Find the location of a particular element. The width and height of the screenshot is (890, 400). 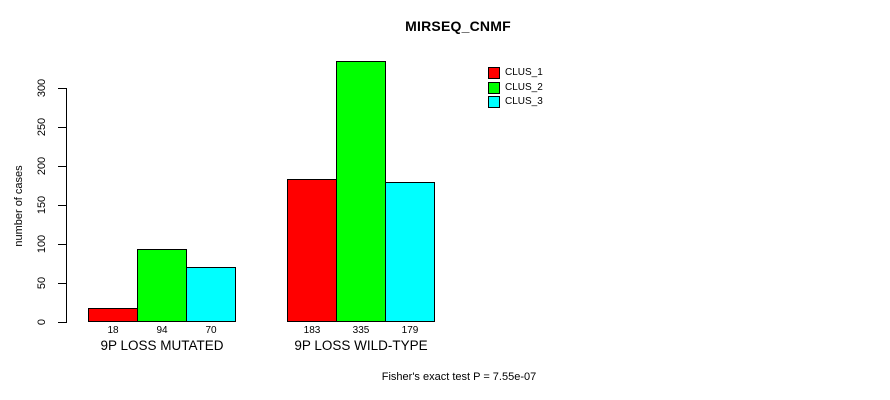

y-axis-tick-label: 200 is located at coordinates (42, 166).